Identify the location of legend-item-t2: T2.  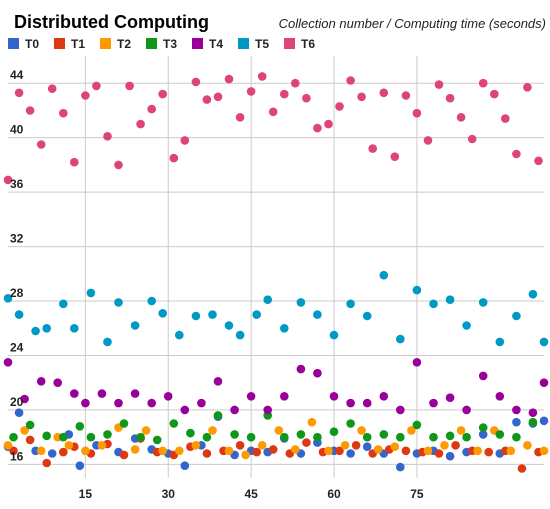
(115, 44).